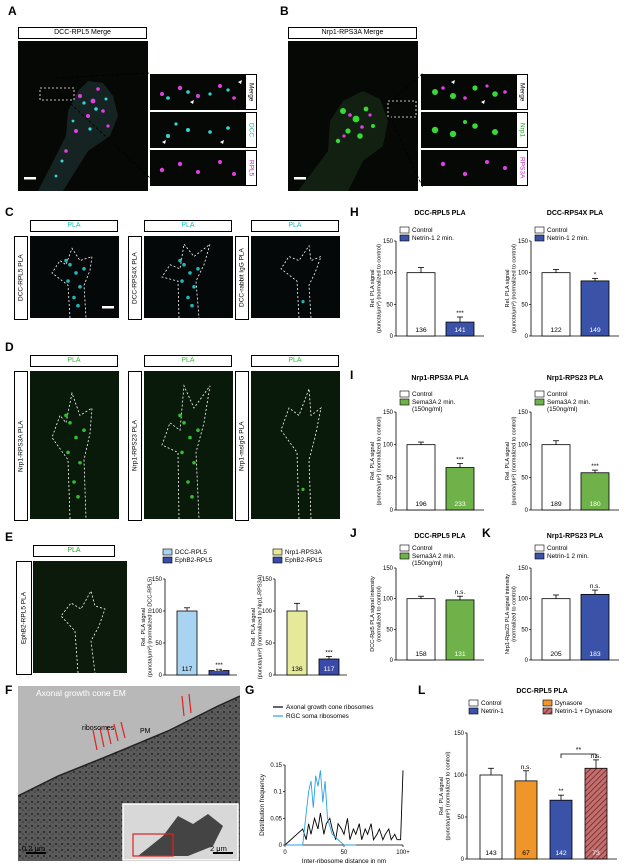 The height and width of the screenshot is (867, 630). Describe the element at coordinates (344, 853) in the screenshot. I see `x-tick-label: 50` at that location.